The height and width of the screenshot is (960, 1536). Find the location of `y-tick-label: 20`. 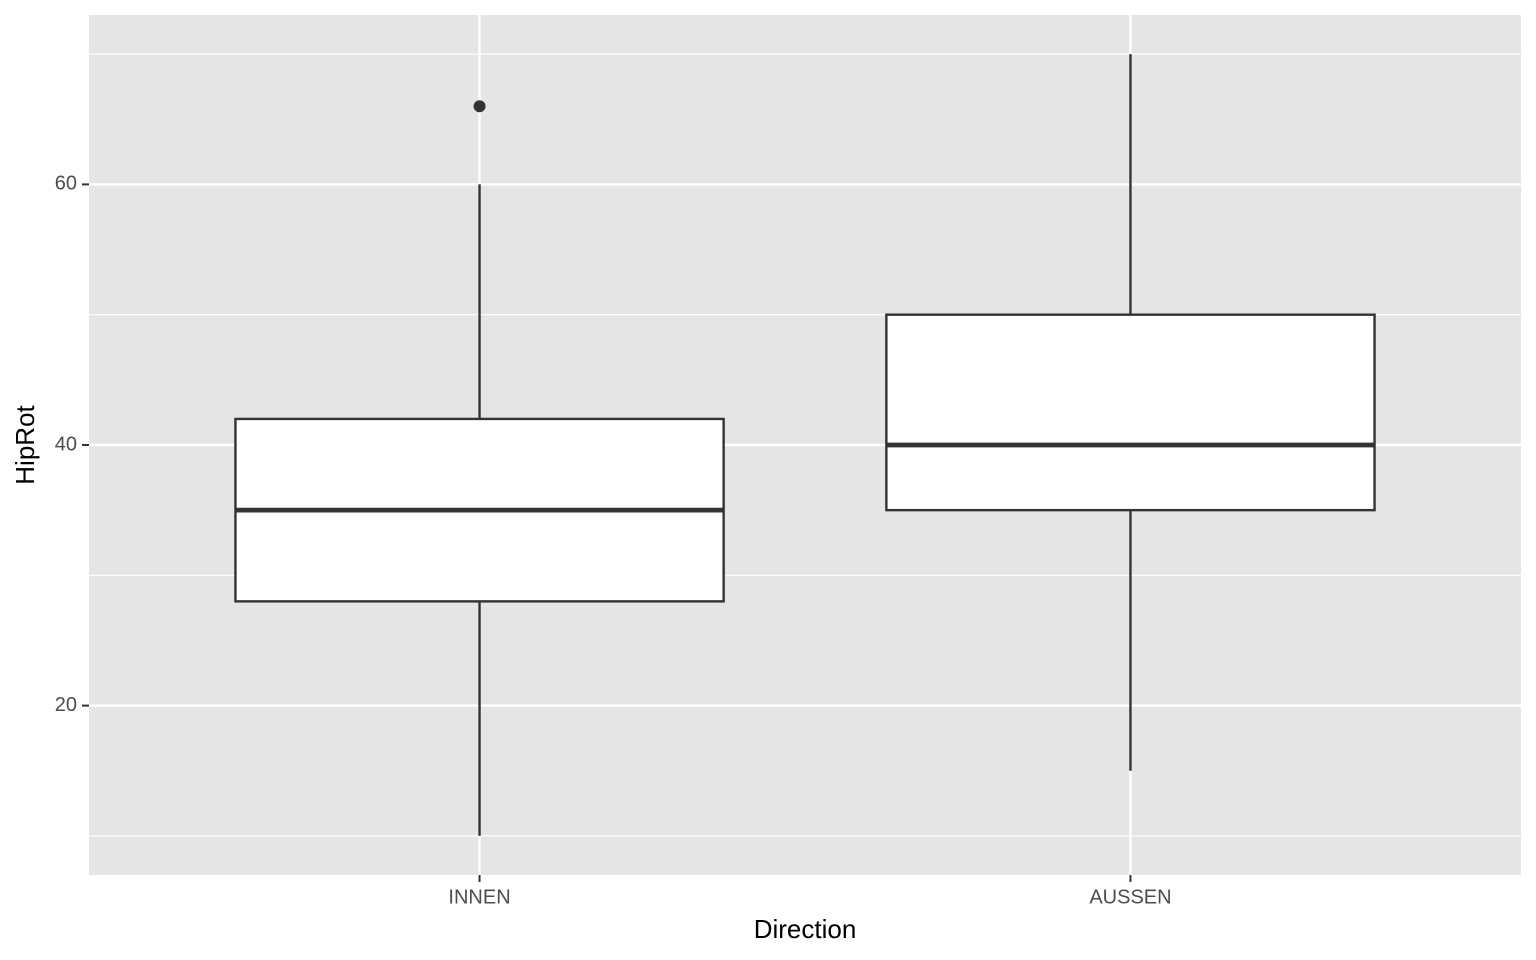

y-tick-label: 20 is located at coordinates (66, 705).